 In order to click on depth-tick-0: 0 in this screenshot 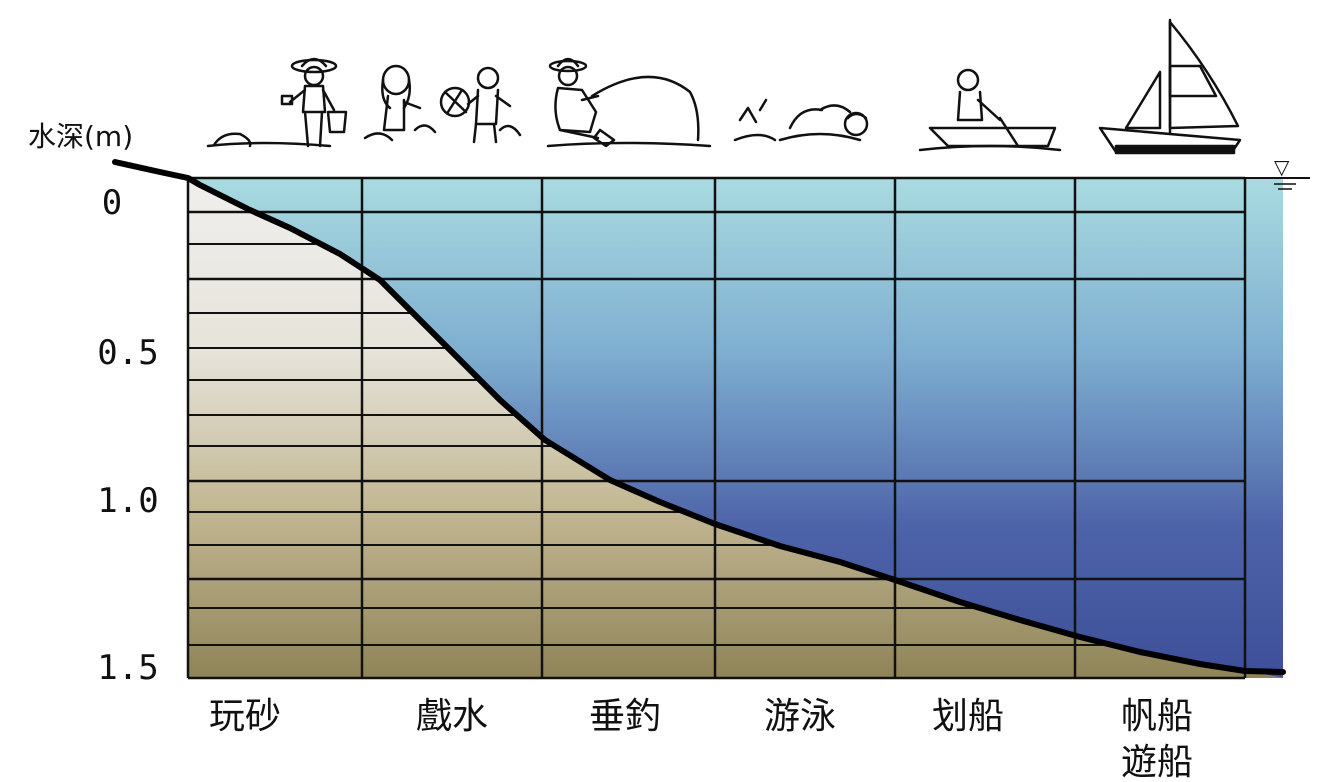, I will do `click(112, 203)`.